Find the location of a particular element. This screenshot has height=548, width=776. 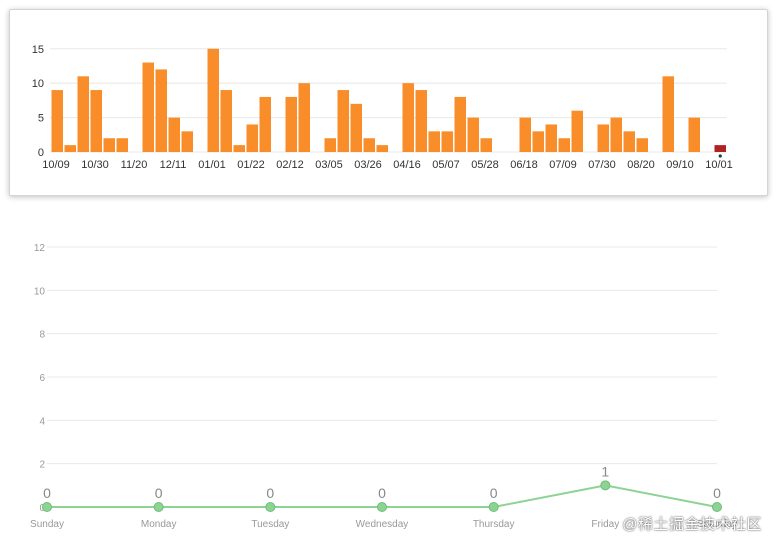

bar-x-tick-label: 01/22 is located at coordinates (251, 165).